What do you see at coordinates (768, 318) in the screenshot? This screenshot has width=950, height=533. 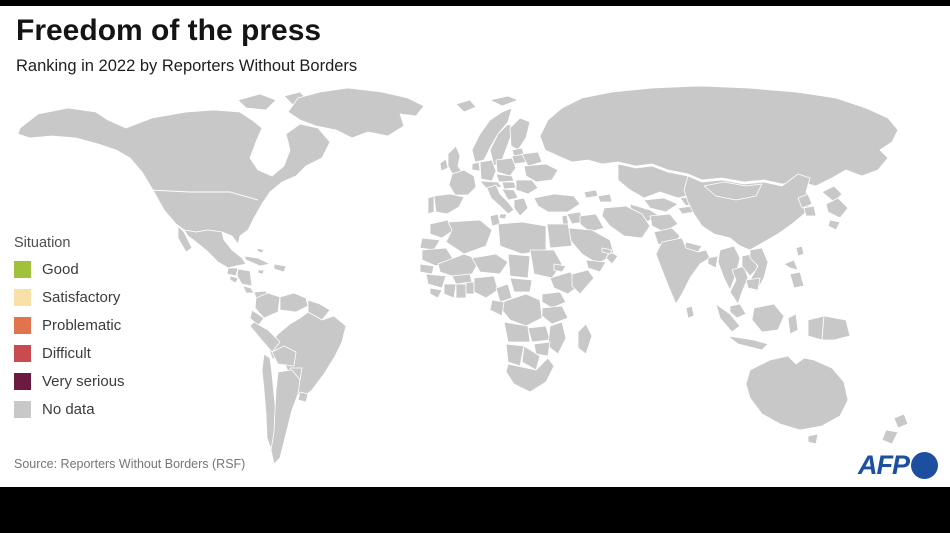 I see `country-borneo` at bounding box center [768, 318].